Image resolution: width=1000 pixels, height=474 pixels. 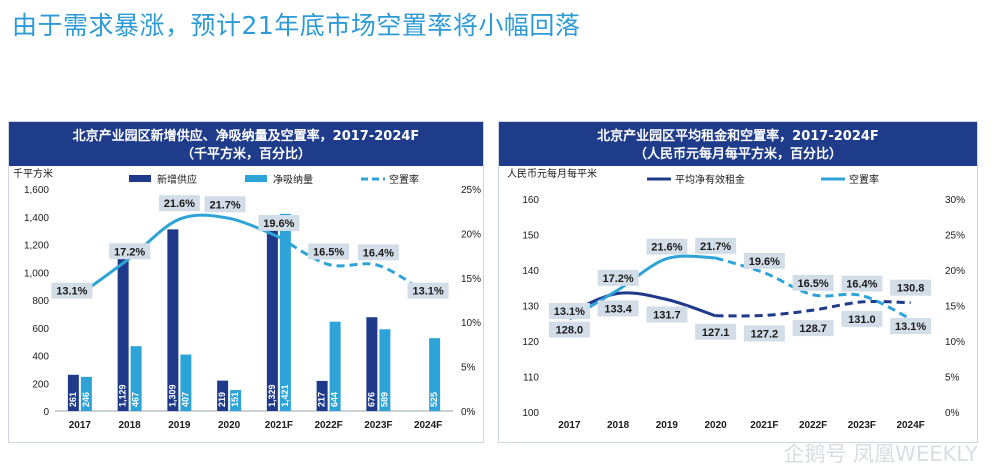 I want to click on bar-label-net-absorption: 467, so click(x=136, y=399).